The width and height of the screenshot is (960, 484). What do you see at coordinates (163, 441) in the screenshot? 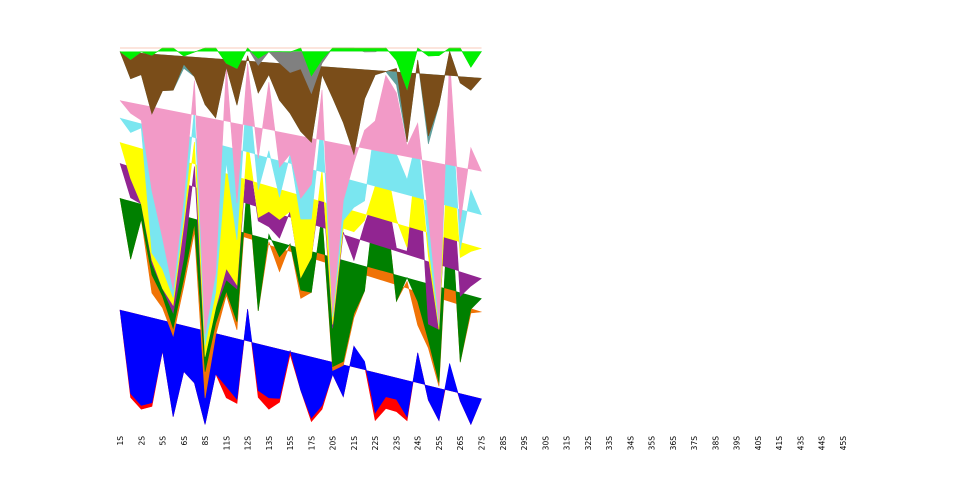
I see `x-tick-label: 5S` at bounding box center [163, 441].